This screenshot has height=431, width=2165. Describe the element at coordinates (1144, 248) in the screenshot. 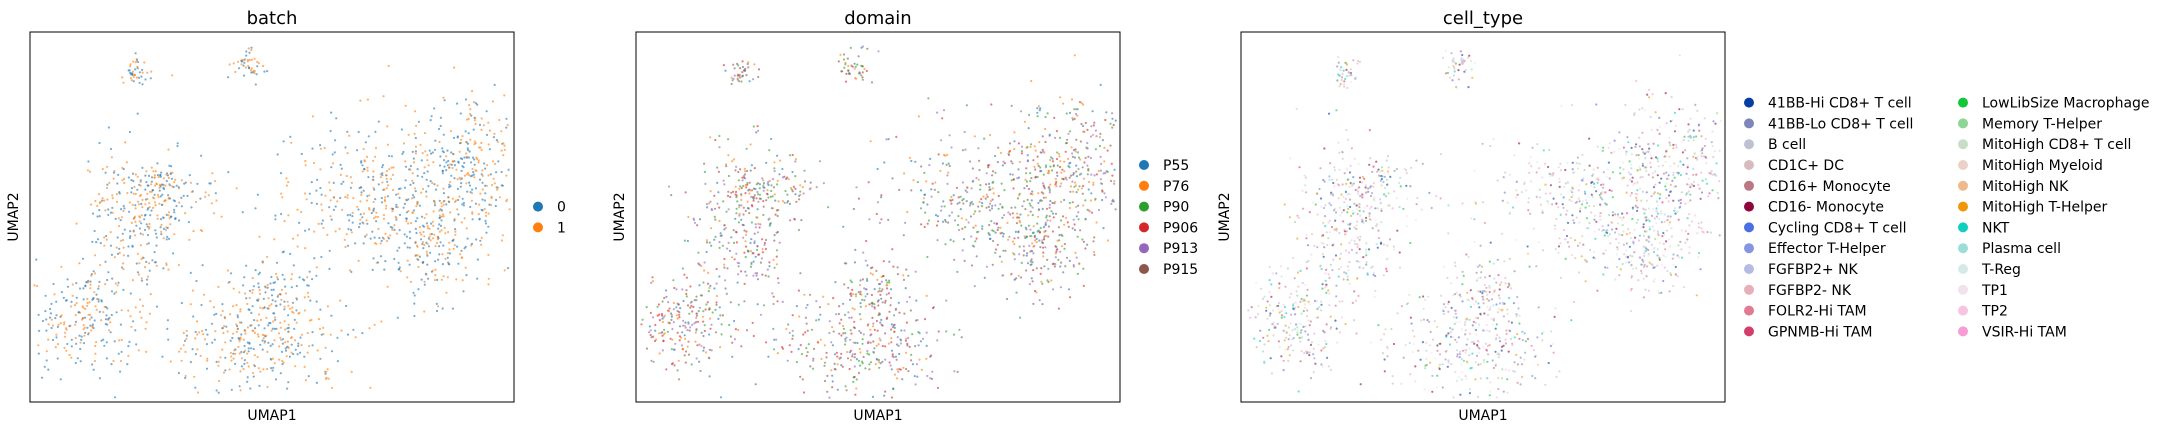

I see `legend-marker` at that location.